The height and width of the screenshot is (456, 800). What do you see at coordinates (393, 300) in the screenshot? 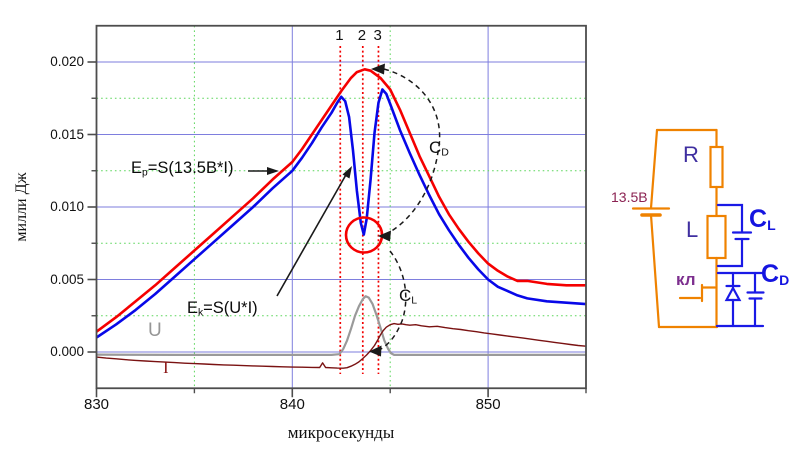
I see `cl-dashed-arc` at bounding box center [393, 300].